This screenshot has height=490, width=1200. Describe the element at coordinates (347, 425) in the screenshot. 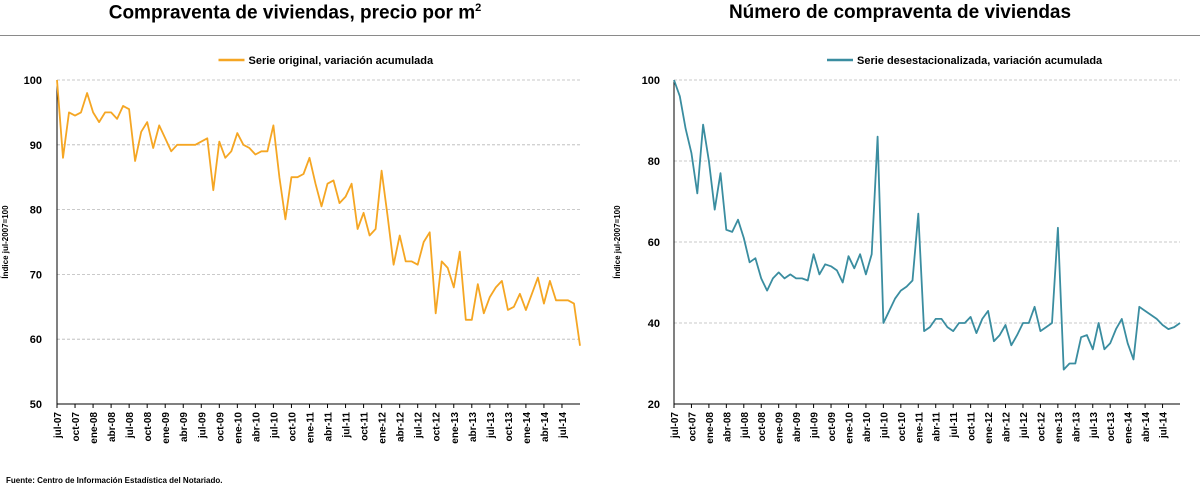

I see `left-x-tick-label: jul-11` at that location.